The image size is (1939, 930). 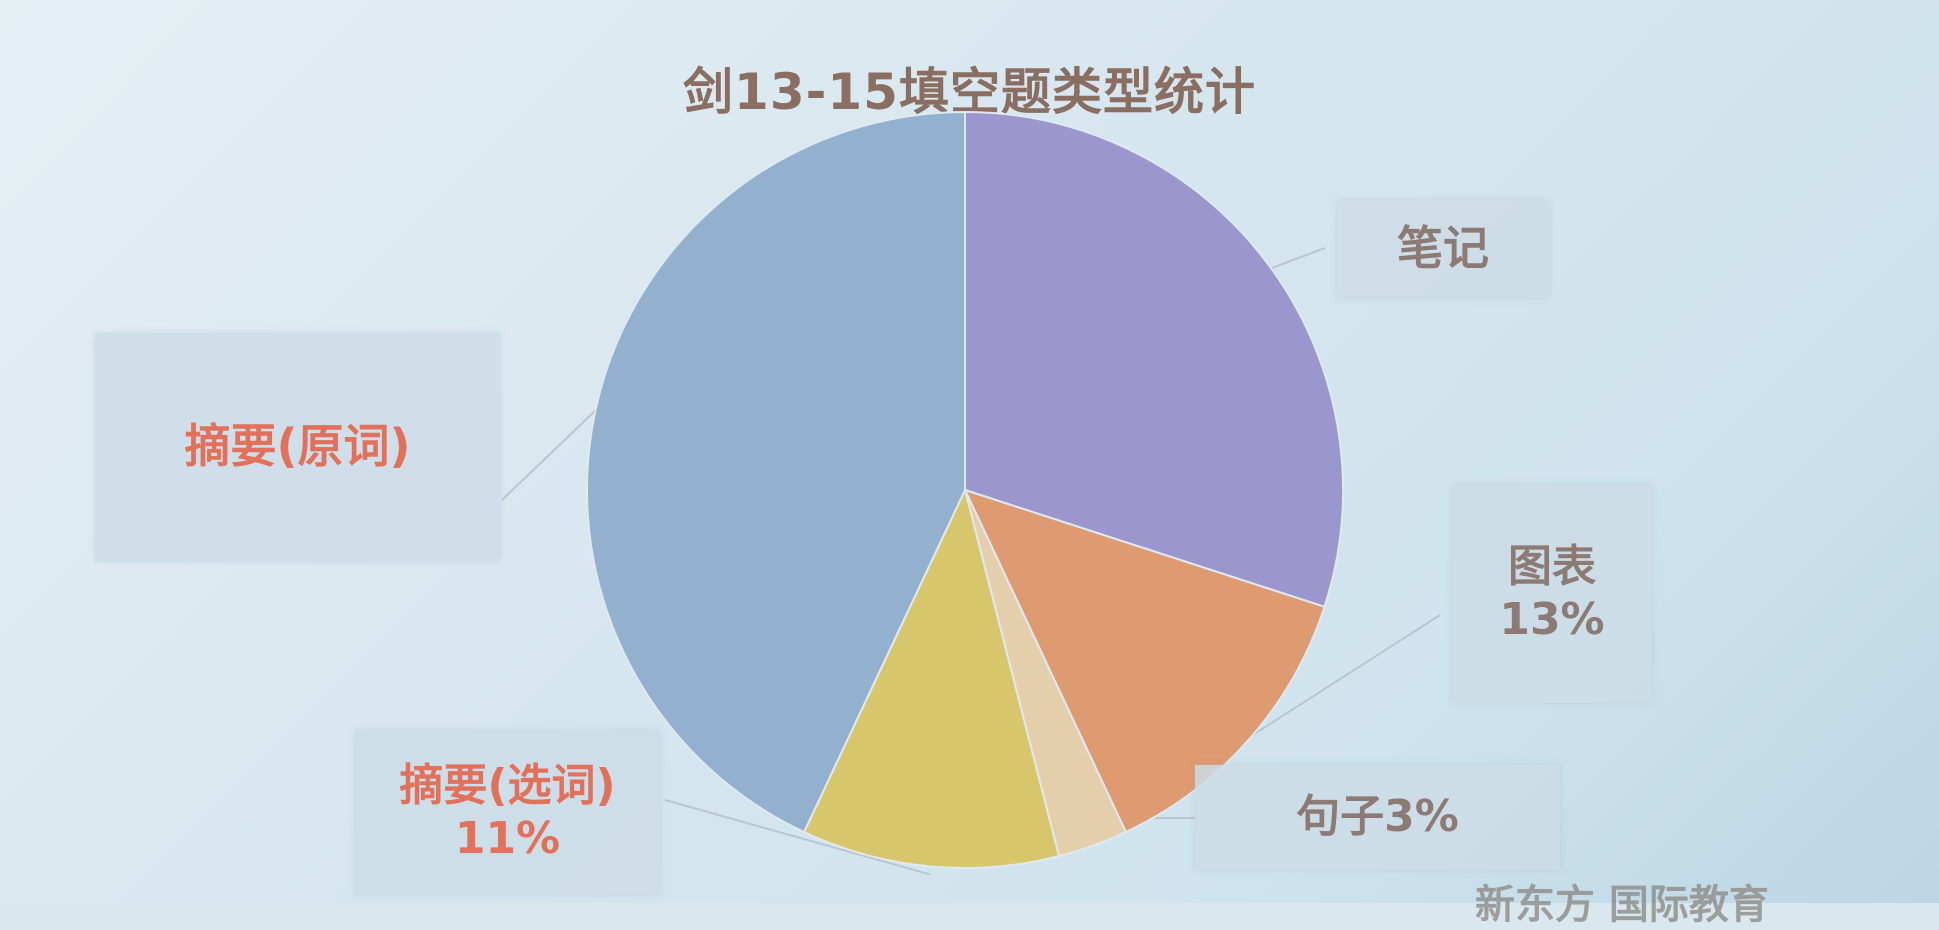 I want to click on slice-label-chart: 图表 13%, so click(x=1552, y=594).